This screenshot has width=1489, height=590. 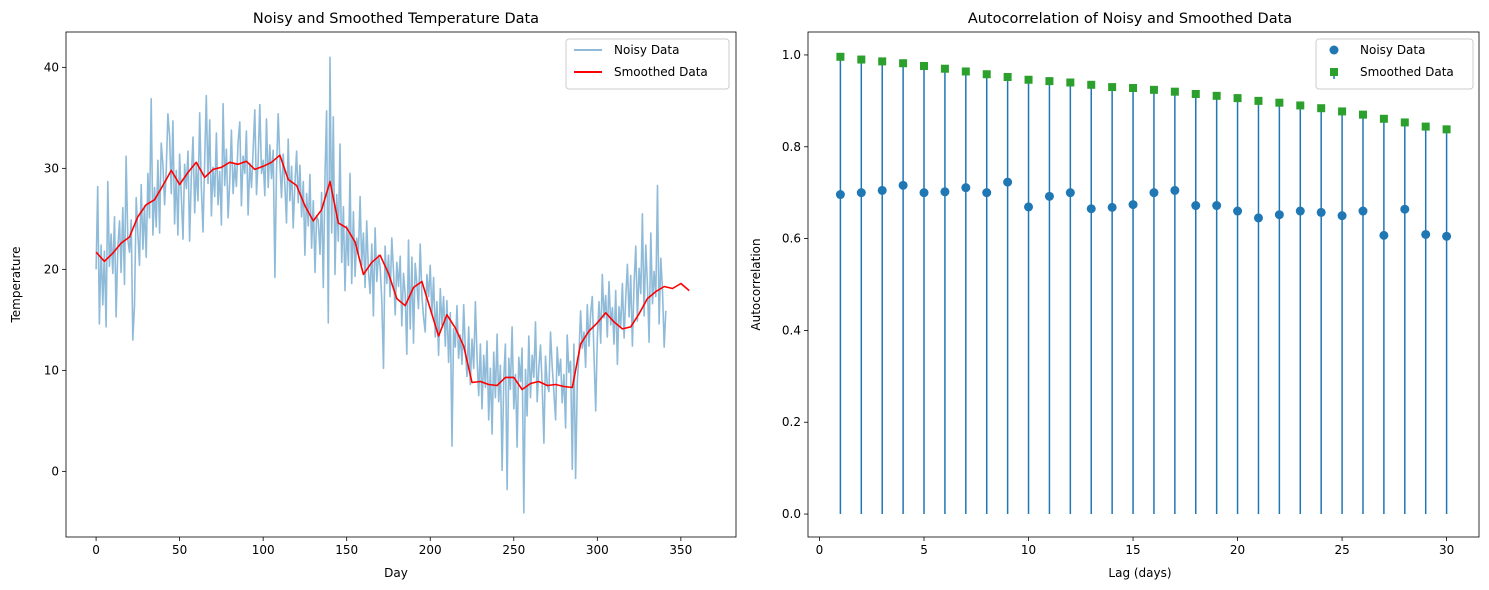 What do you see at coordinates (51, 370) in the screenshot?
I see `y-tick-label: 10` at bounding box center [51, 370].